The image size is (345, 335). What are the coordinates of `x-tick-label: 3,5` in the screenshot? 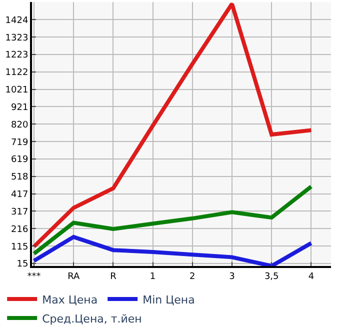 It's located at (271, 277).